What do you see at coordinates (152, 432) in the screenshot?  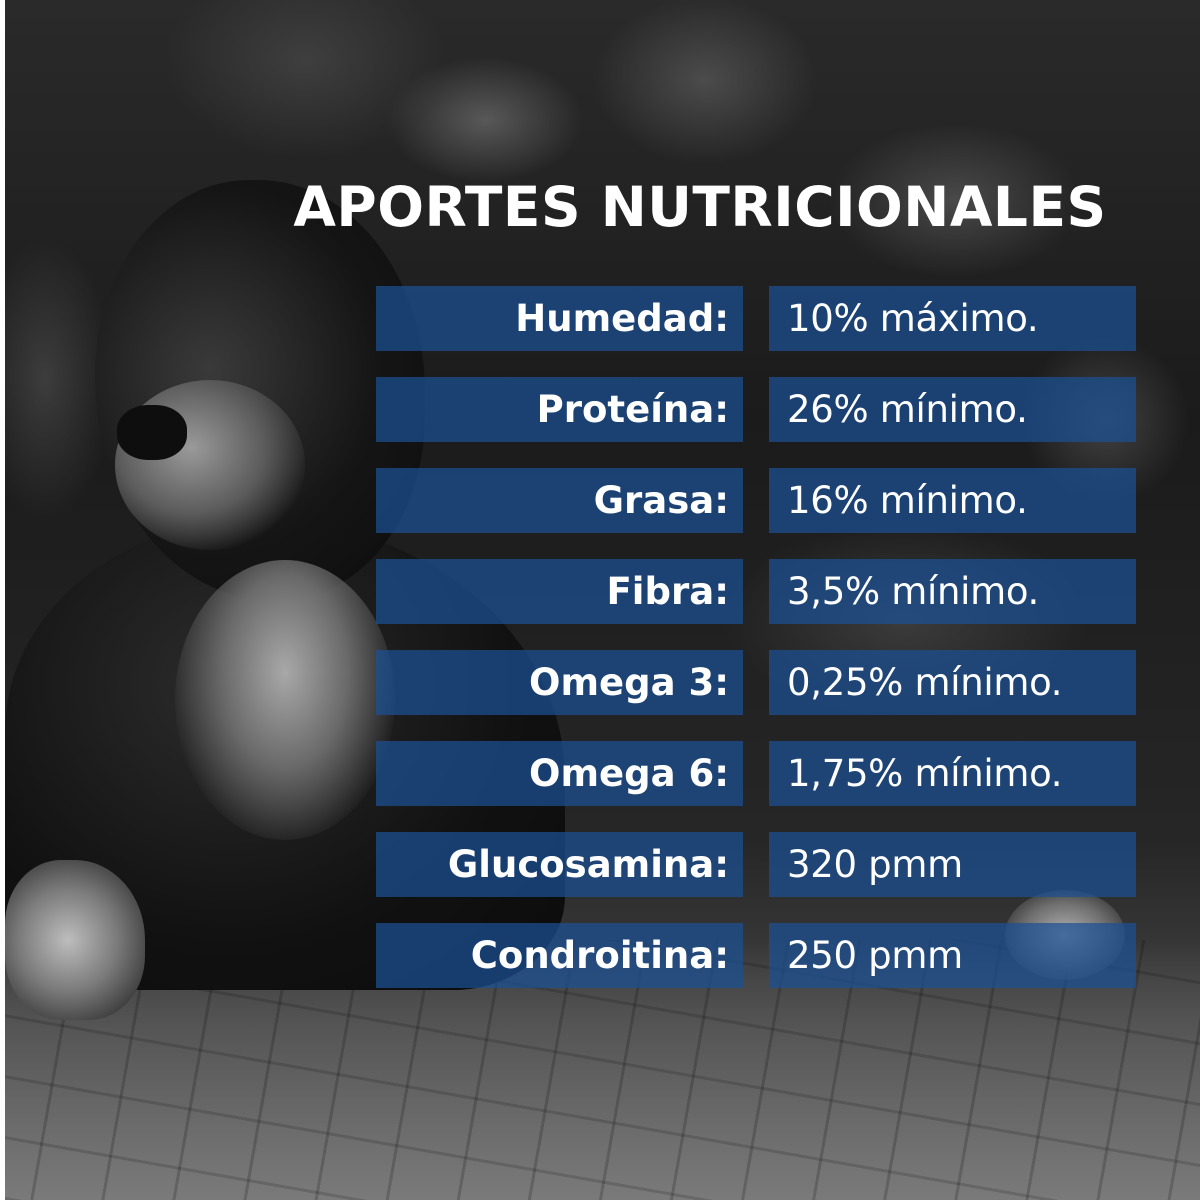 I see `dog-nose` at bounding box center [152, 432].